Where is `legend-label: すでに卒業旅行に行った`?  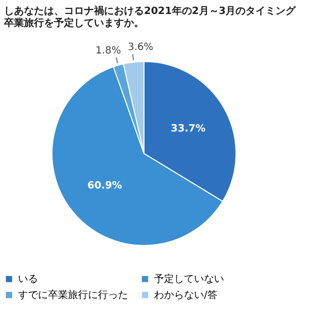 legend-label: すでに卒業旅行に行った is located at coordinates (73, 295).